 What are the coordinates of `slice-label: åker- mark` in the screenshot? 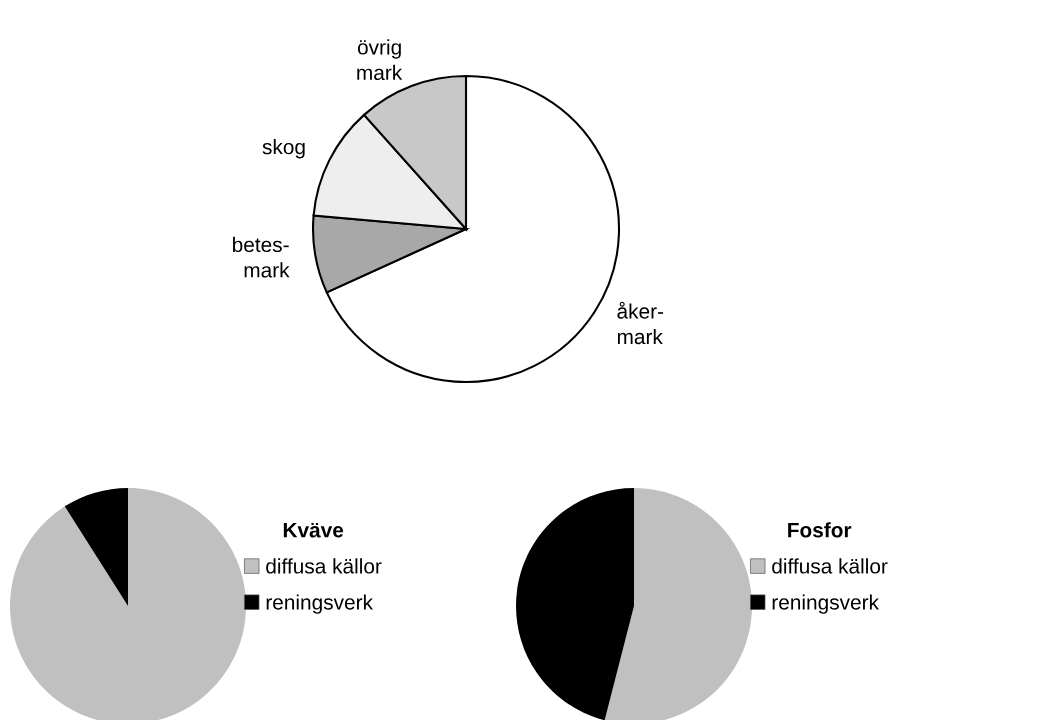 It's located at (640, 323).